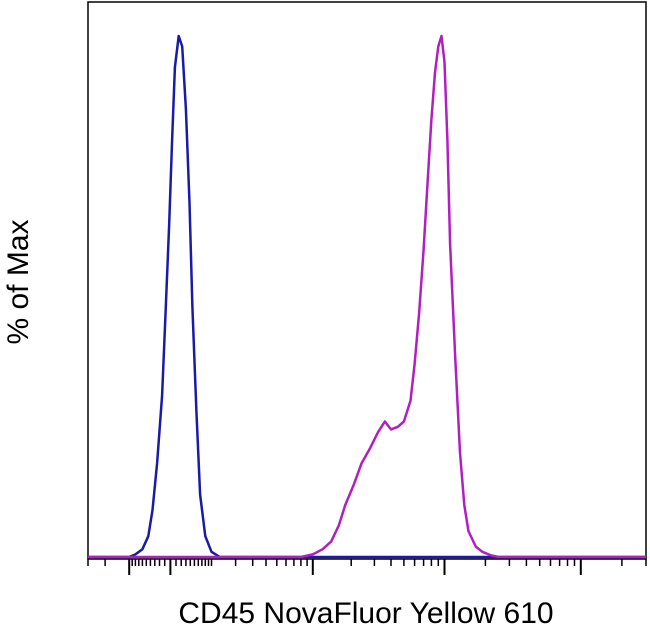 This screenshot has width=650, height=633. I want to click on x-axis-title: CD45 NovaFluor Yellow 610, so click(365, 613).